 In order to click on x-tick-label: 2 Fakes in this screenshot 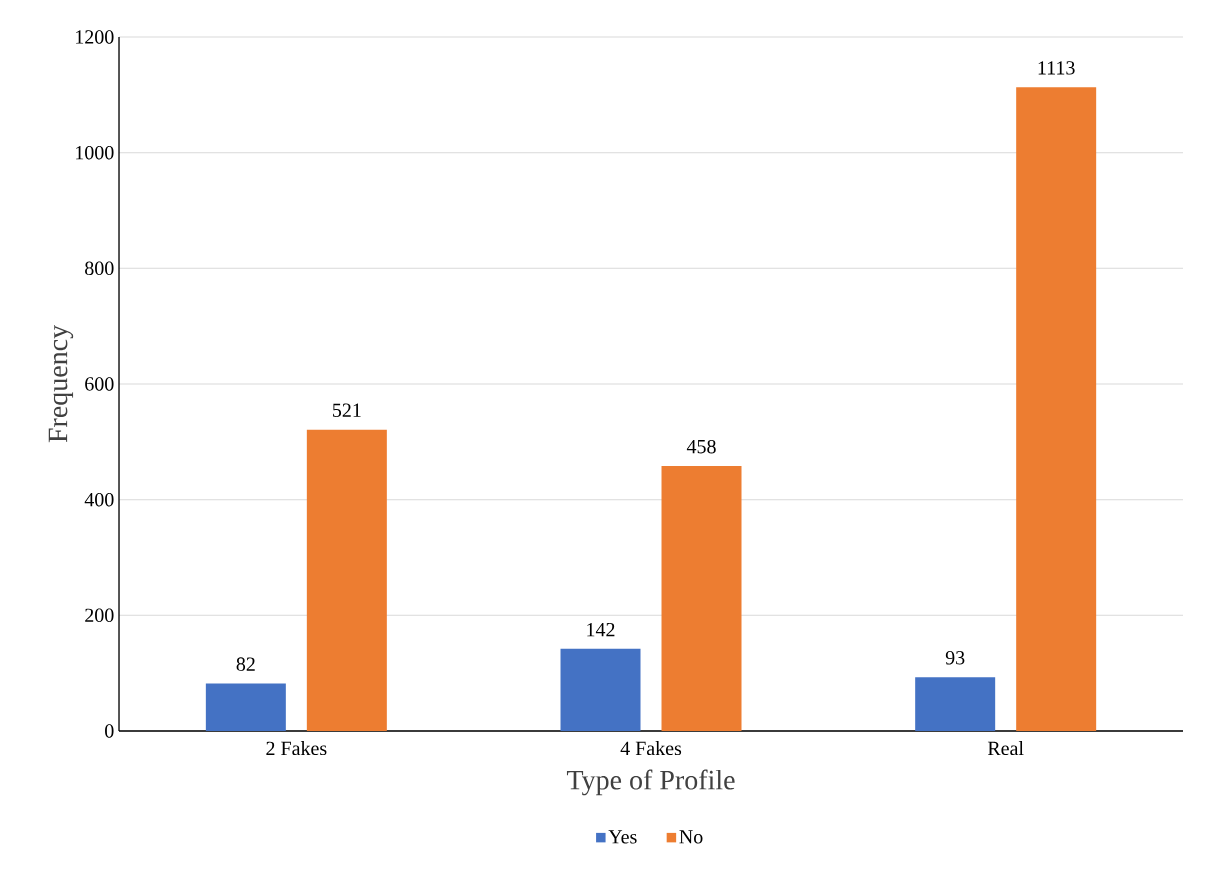, I will do `click(296, 748)`.